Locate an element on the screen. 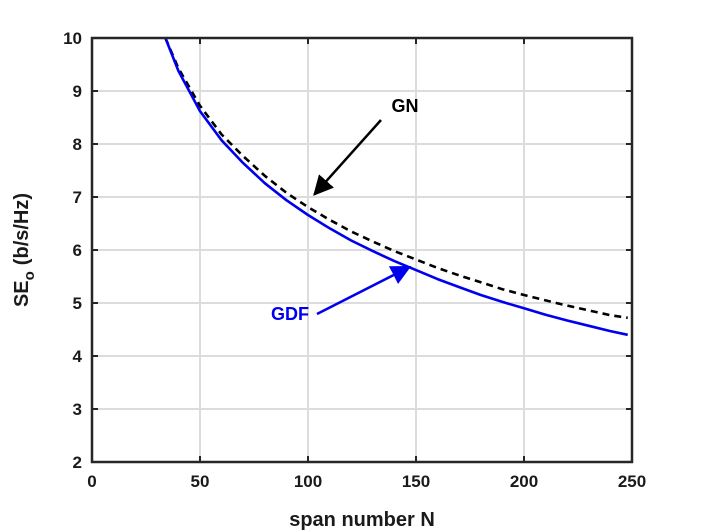  x-tick-label: 150 is located at coordinates (416, 481).